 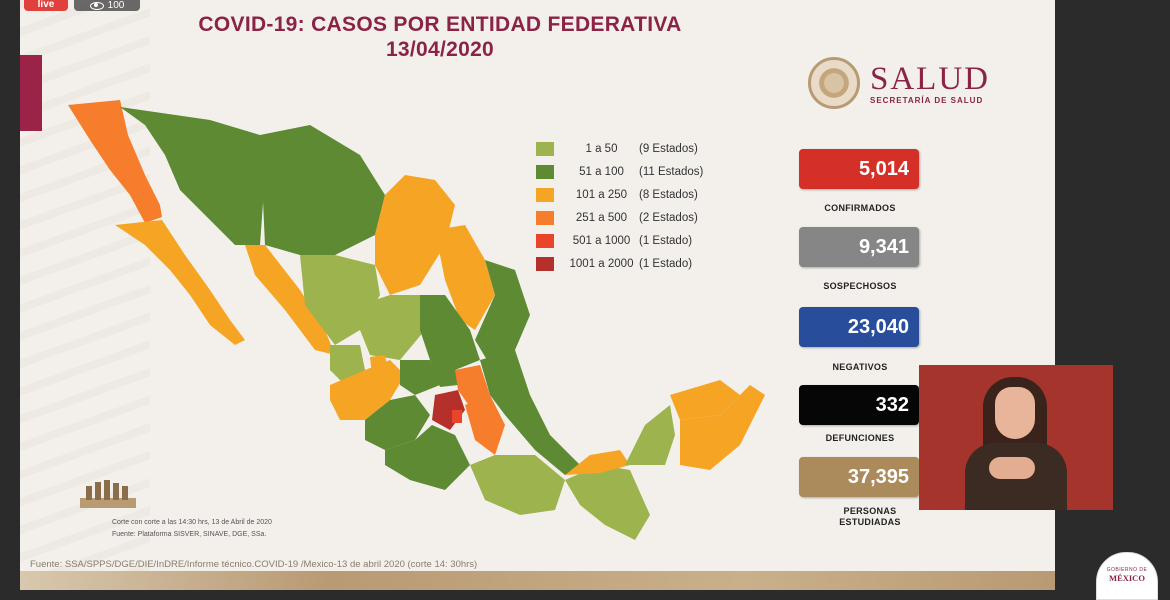 What do you see at coordinates (96, 5) in the screenshot?
I see `eye-icon` at bounding box center [96, 5].